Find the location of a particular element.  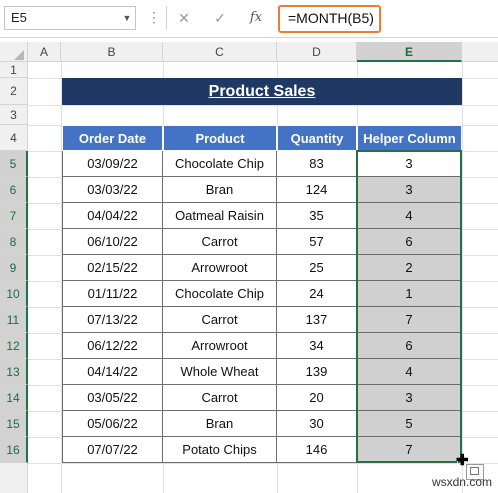

quantity-cell: 139 is located at coordinates (317, 372).